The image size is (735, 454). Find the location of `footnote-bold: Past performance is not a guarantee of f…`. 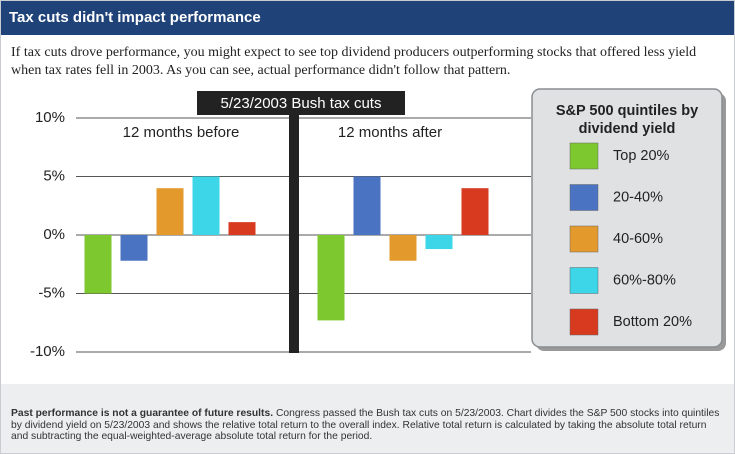

footnote-bold: Past performance is not a guarantee of f… is located at coordinates (142, 413).